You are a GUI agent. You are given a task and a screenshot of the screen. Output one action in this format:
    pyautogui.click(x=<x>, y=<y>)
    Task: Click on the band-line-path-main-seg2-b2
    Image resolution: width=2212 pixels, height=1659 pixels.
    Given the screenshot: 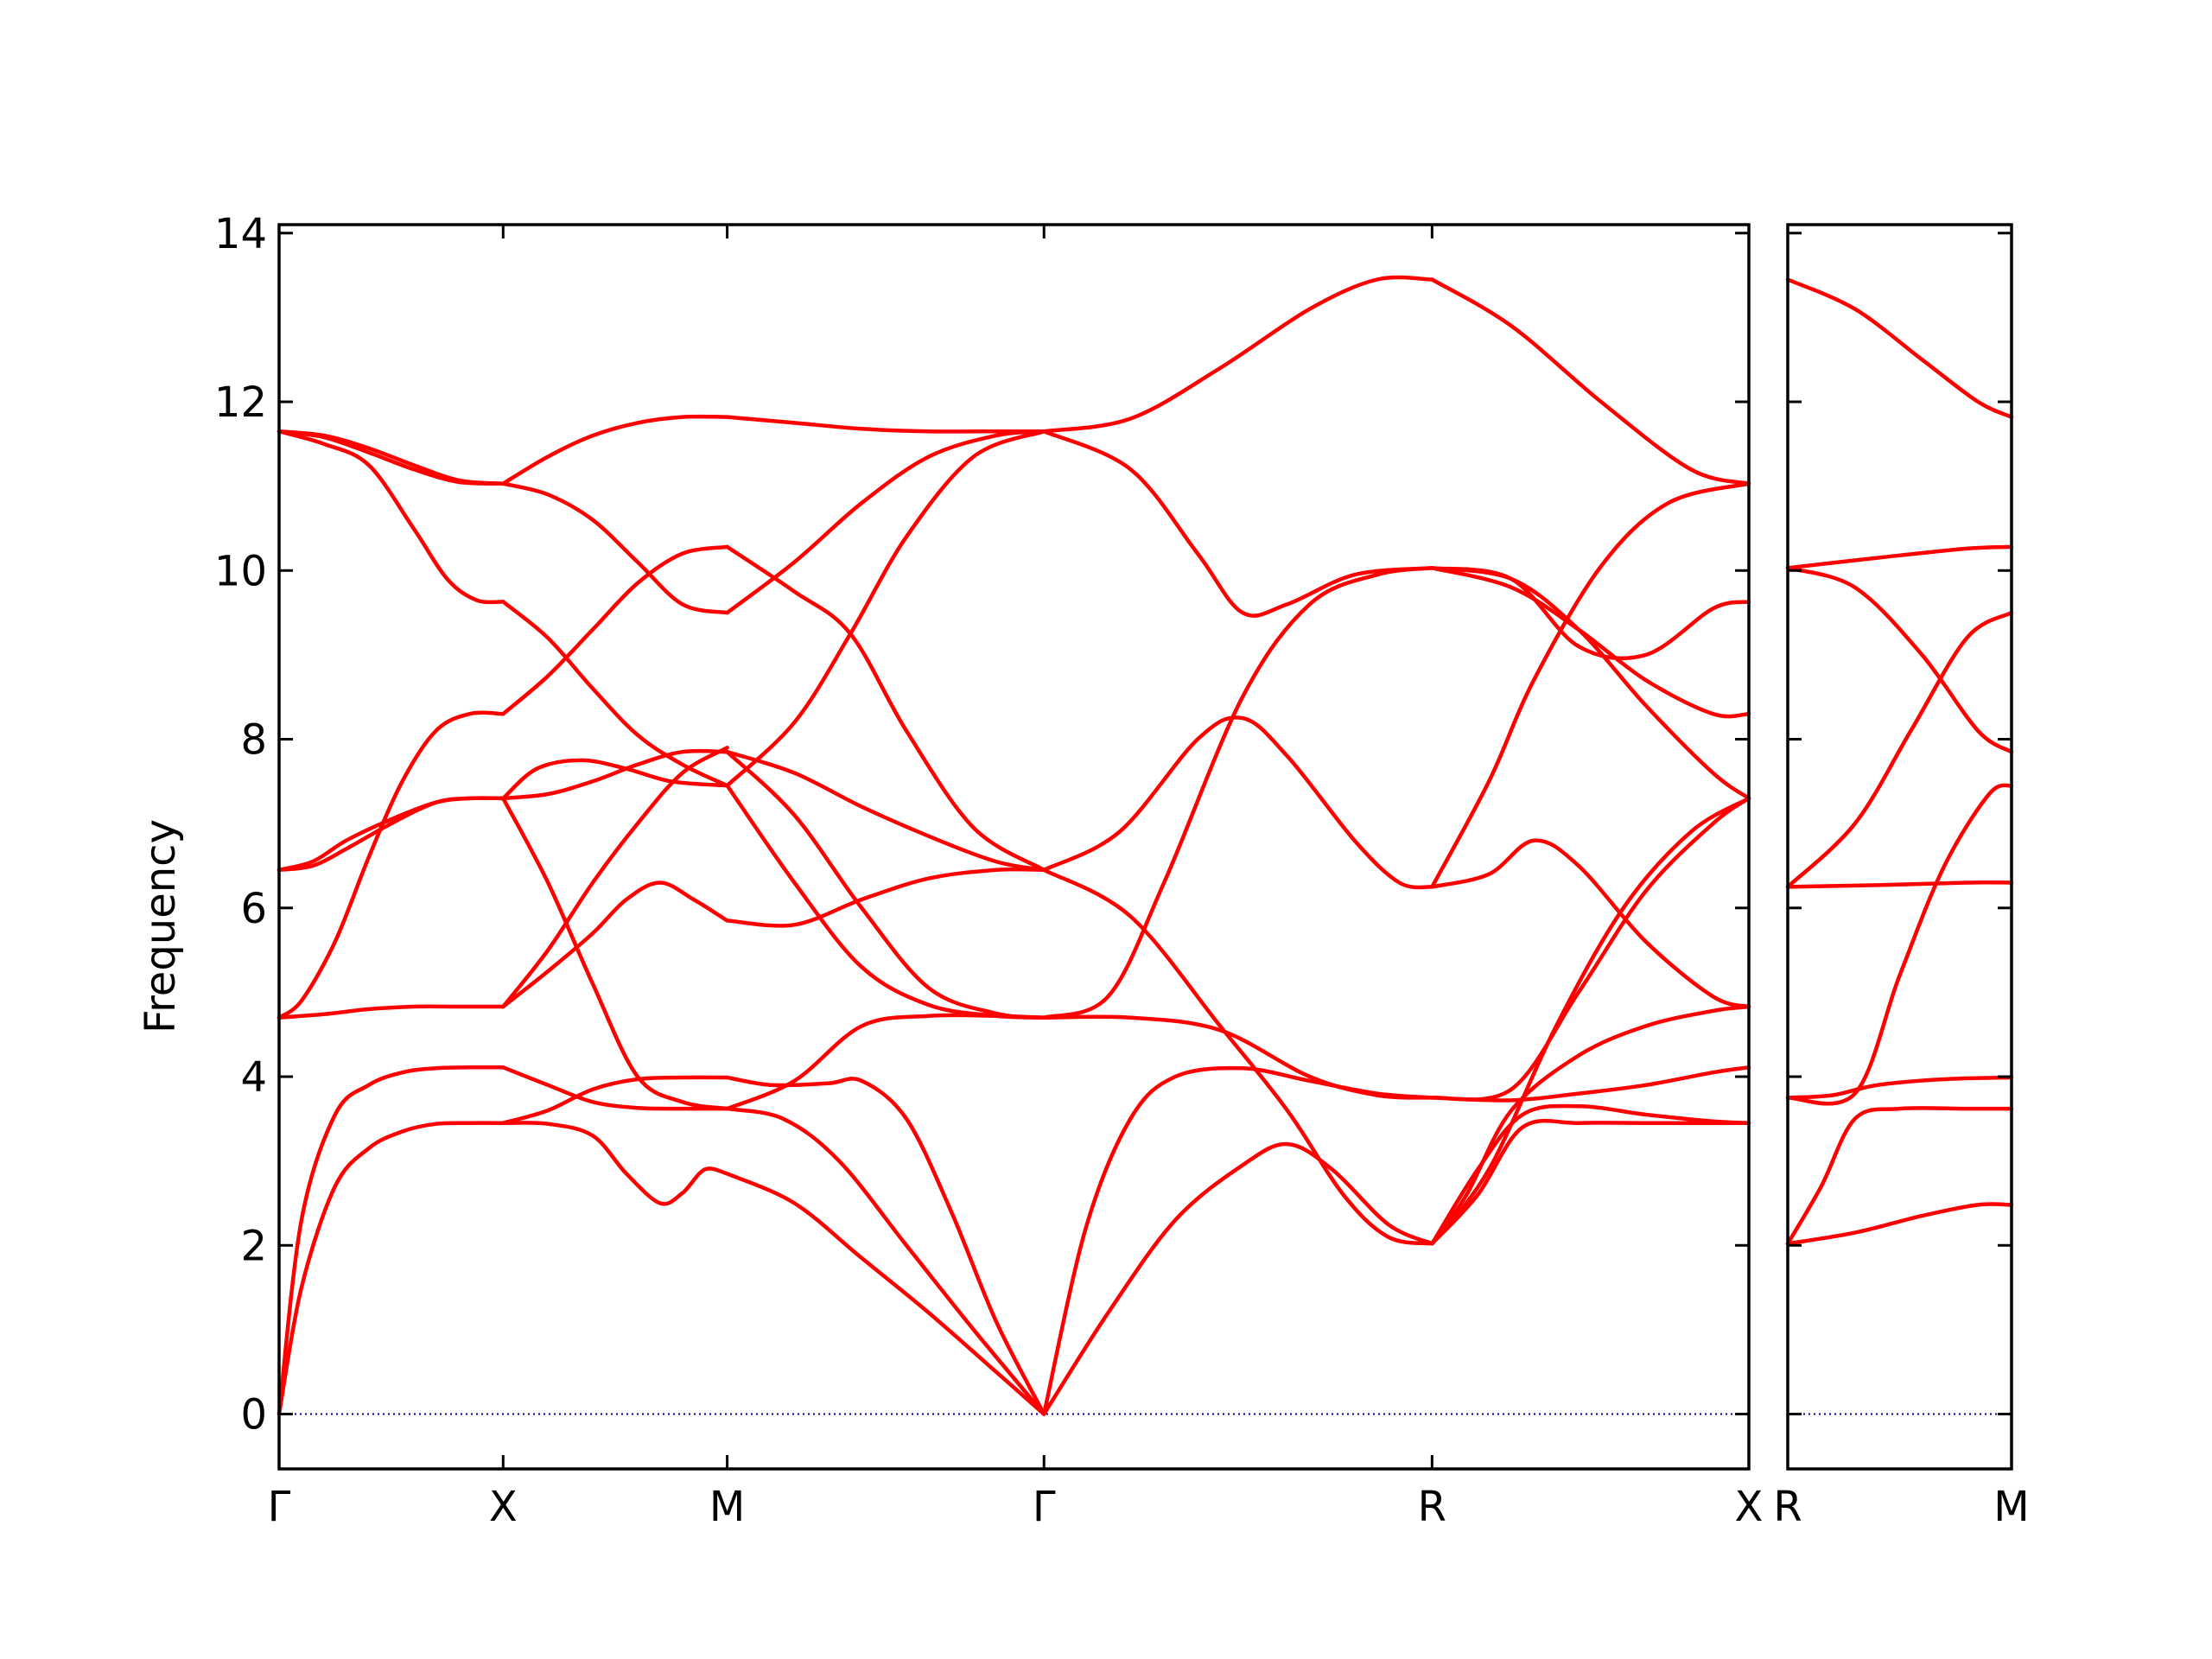 What is the action you would take?
    pyautogui.click(x=885, y=1245)
    